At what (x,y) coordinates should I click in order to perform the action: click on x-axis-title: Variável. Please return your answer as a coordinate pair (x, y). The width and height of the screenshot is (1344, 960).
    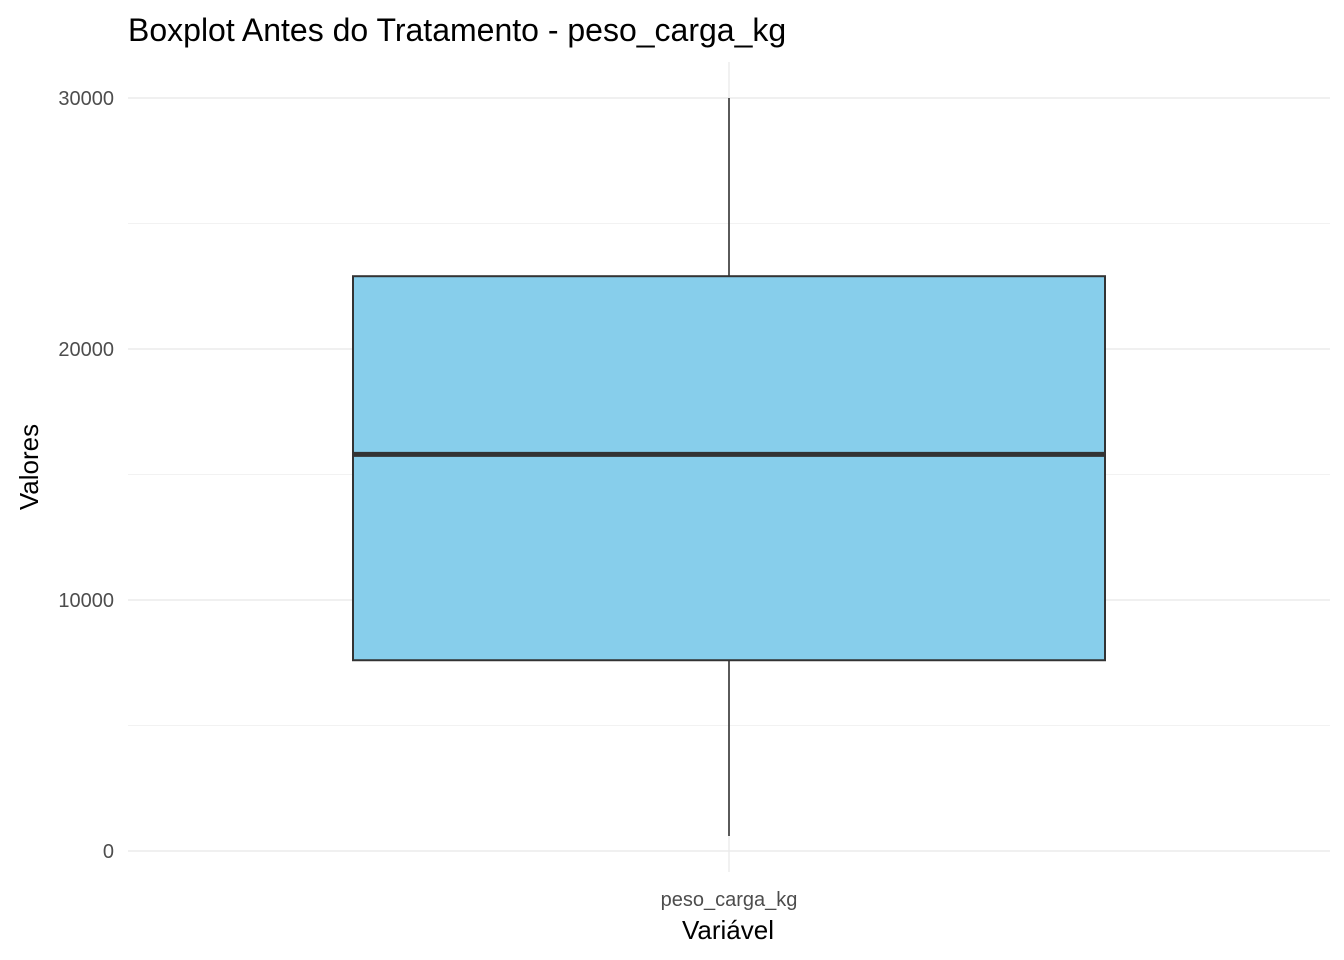
    Looking at the image, I should click on (728, 930).